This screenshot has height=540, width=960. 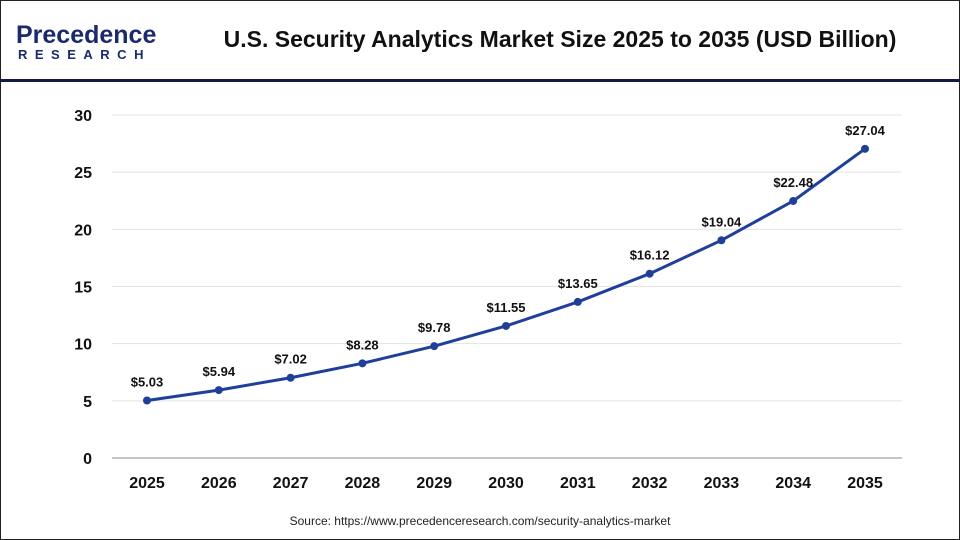 I want to click on data-label: $11.55, so click(x=505, y=307).